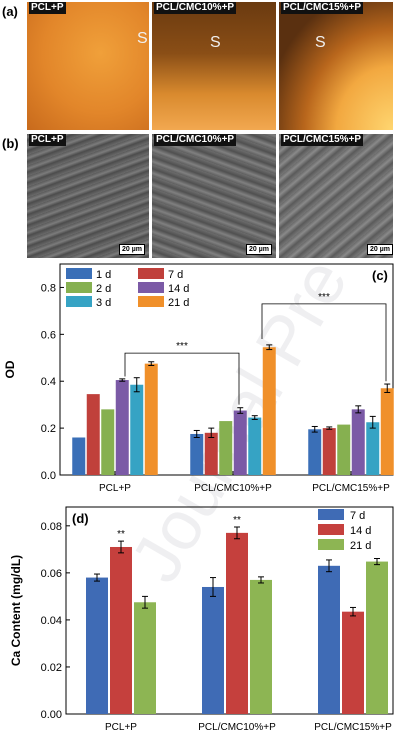  Describe the element at coordinates (336, 196) in the screenshot. I see `sem-image-pcl-cmc15: PCL/CMC15%+P 20 µm` at that location.